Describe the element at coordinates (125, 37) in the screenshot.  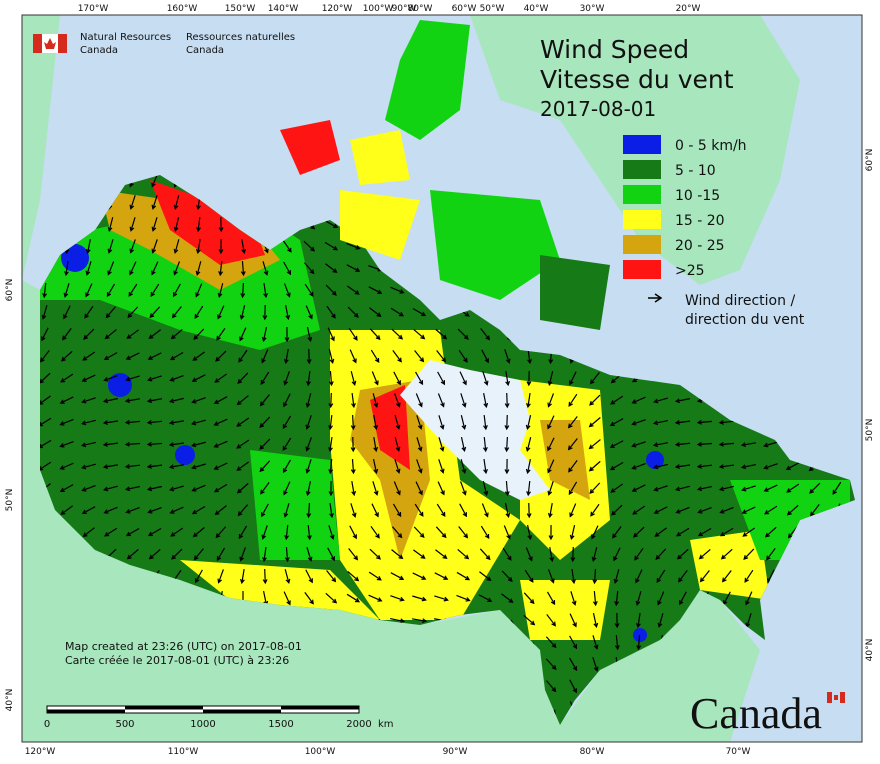
I see `agency-en: Natural Resources` at that location.